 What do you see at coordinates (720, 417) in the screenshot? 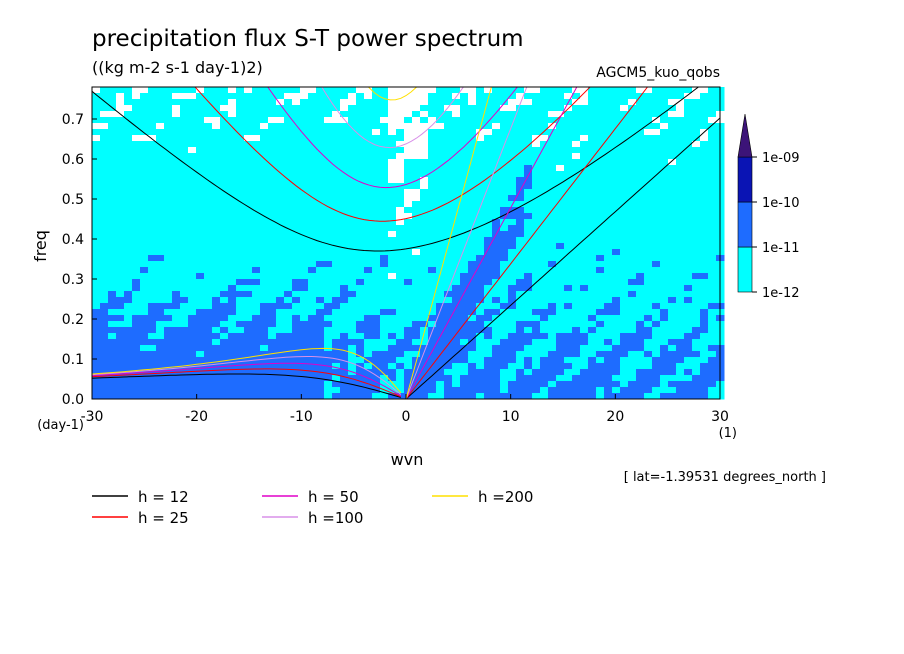
I see `x-tick-label: 30` at bounding box center [720, 417].